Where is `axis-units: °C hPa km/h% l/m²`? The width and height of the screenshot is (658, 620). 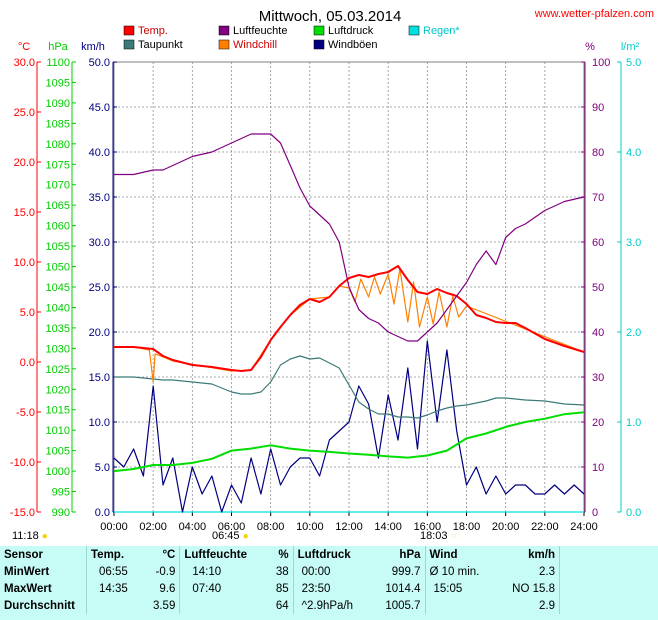 axis-units: °C hPa km/h% l/m² is located at coordinates (329, 47).